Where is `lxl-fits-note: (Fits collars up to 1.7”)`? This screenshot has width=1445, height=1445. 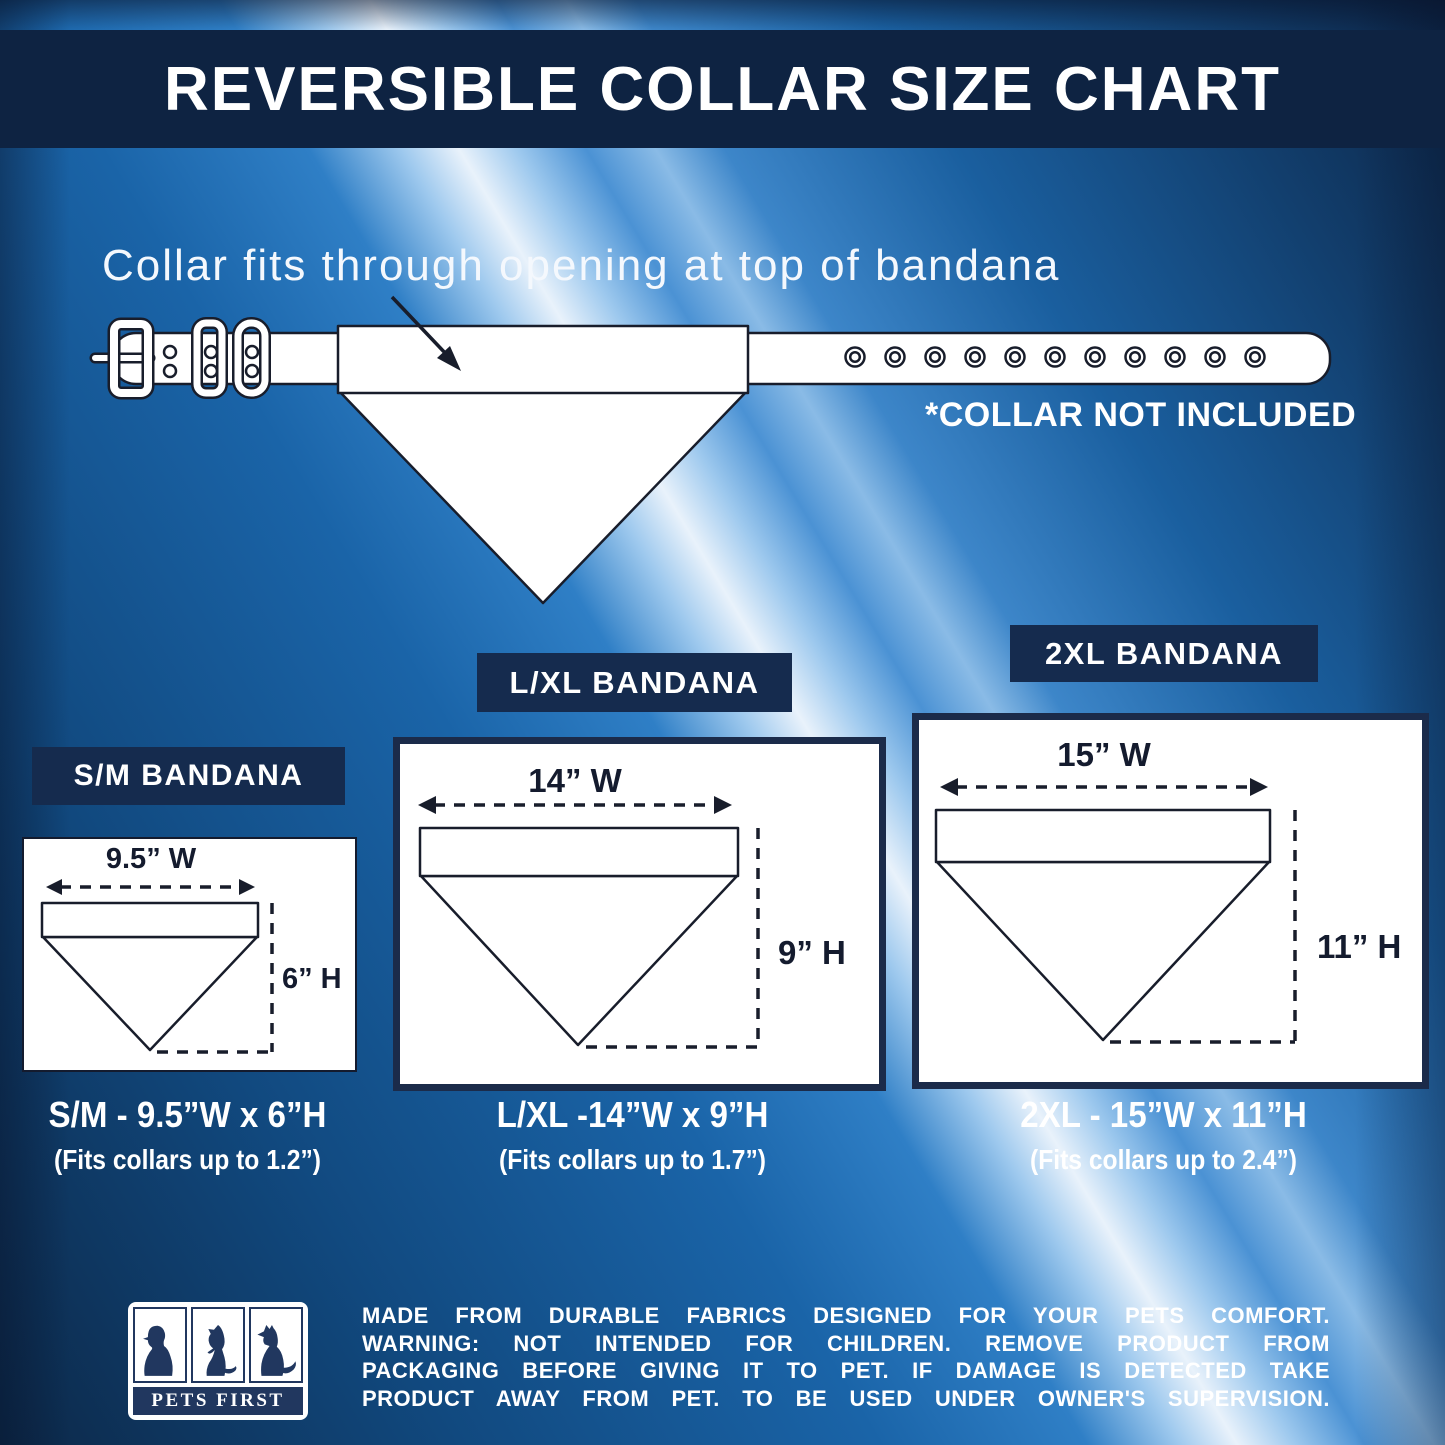
lxl-fits-note: (Fits collars up to 1.7”) is located at coordinates (632, 1159).